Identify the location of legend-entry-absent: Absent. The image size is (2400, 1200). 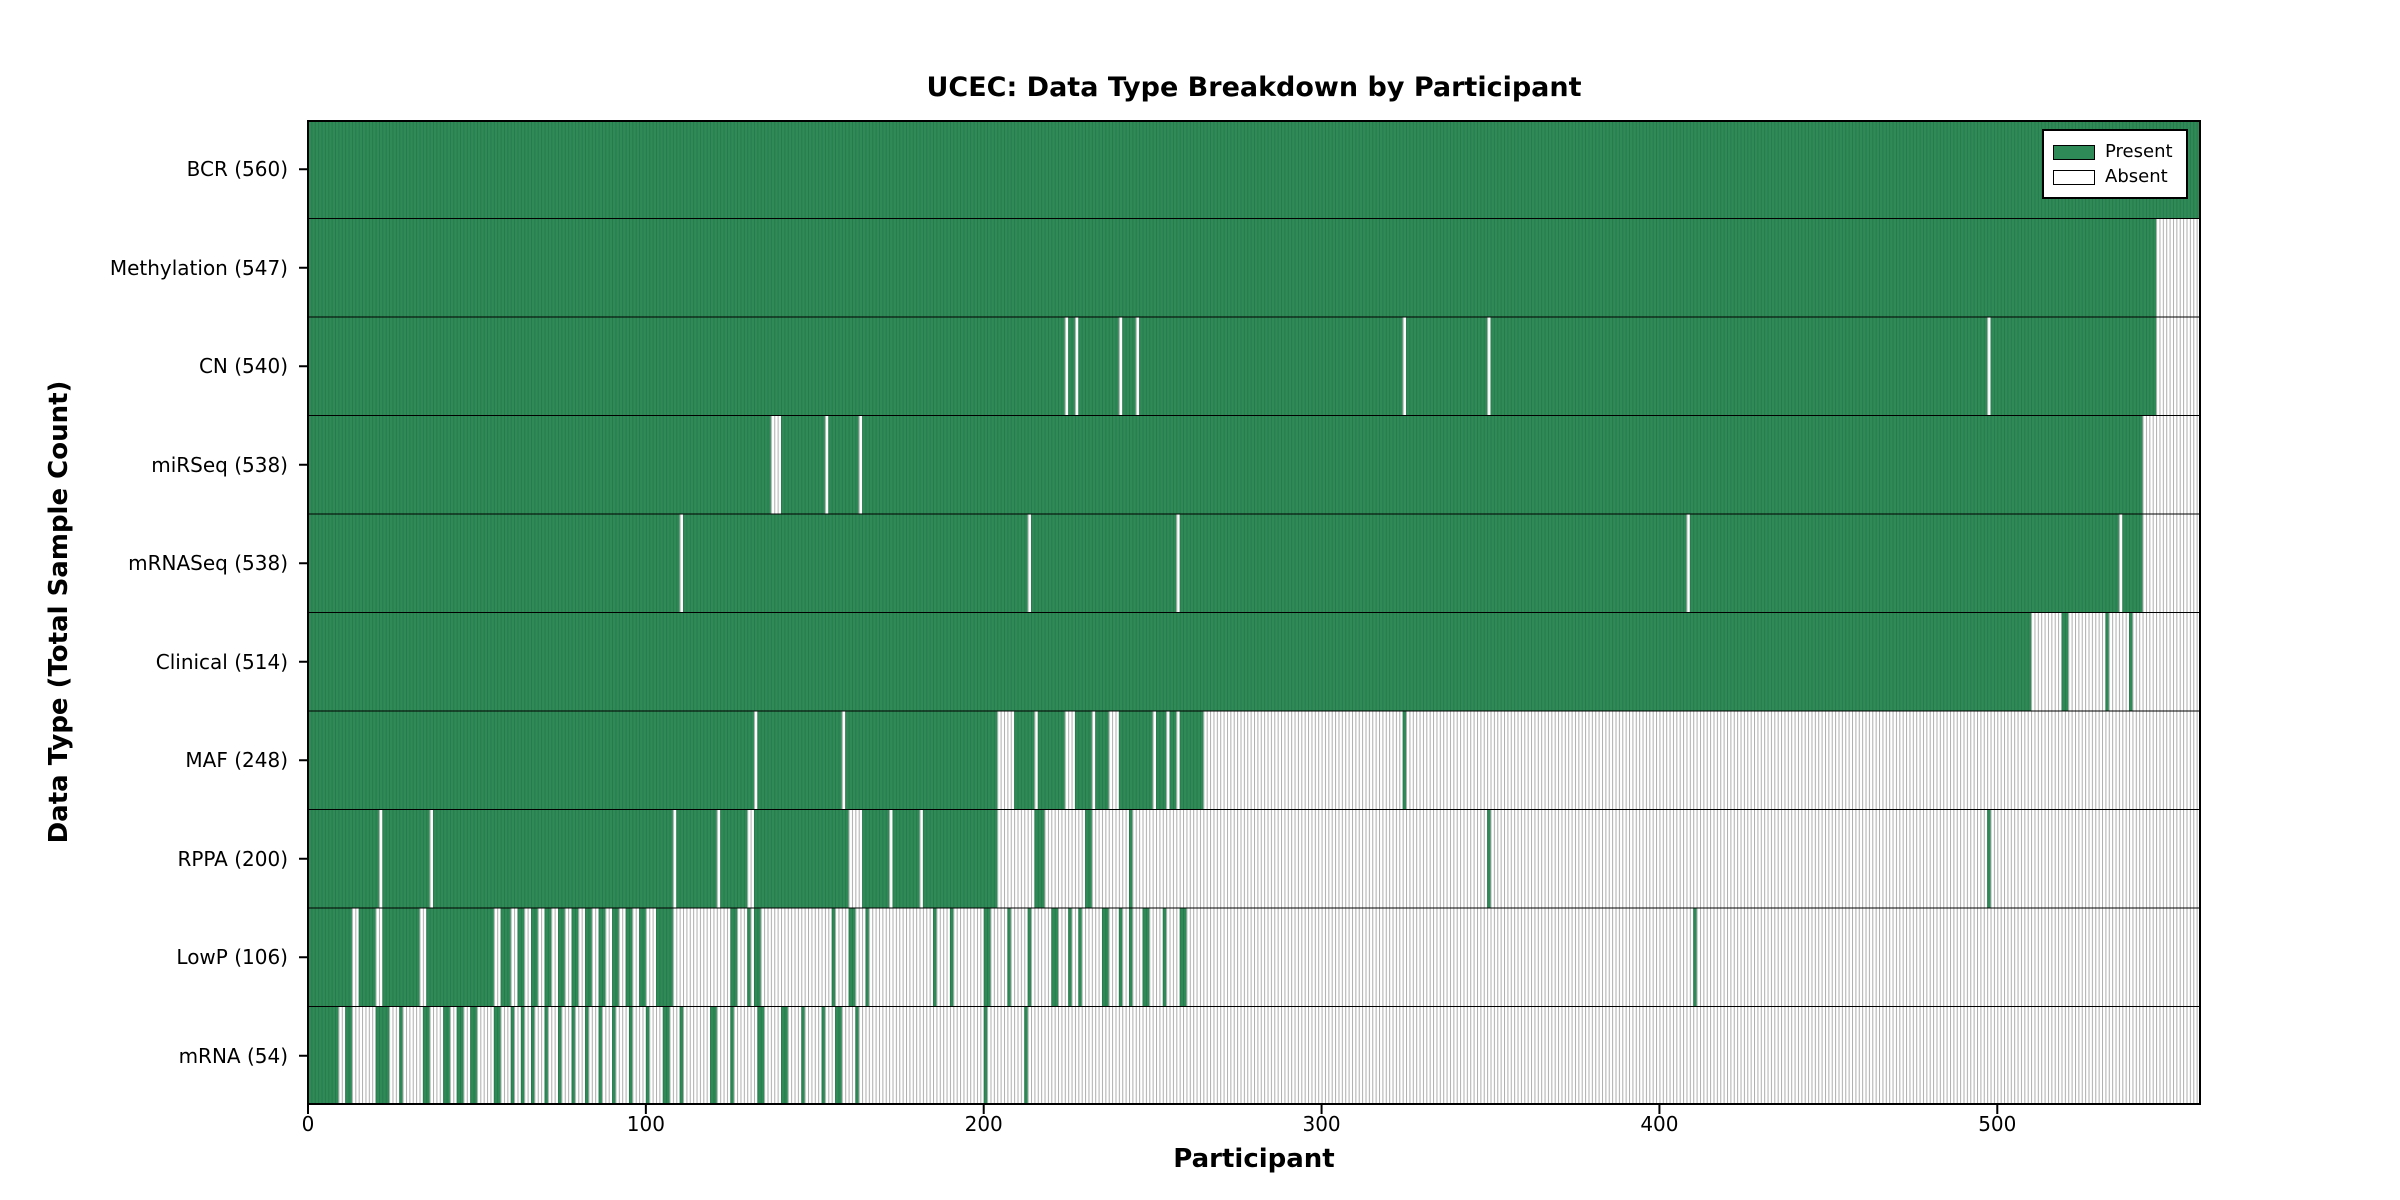
(2115, 177).